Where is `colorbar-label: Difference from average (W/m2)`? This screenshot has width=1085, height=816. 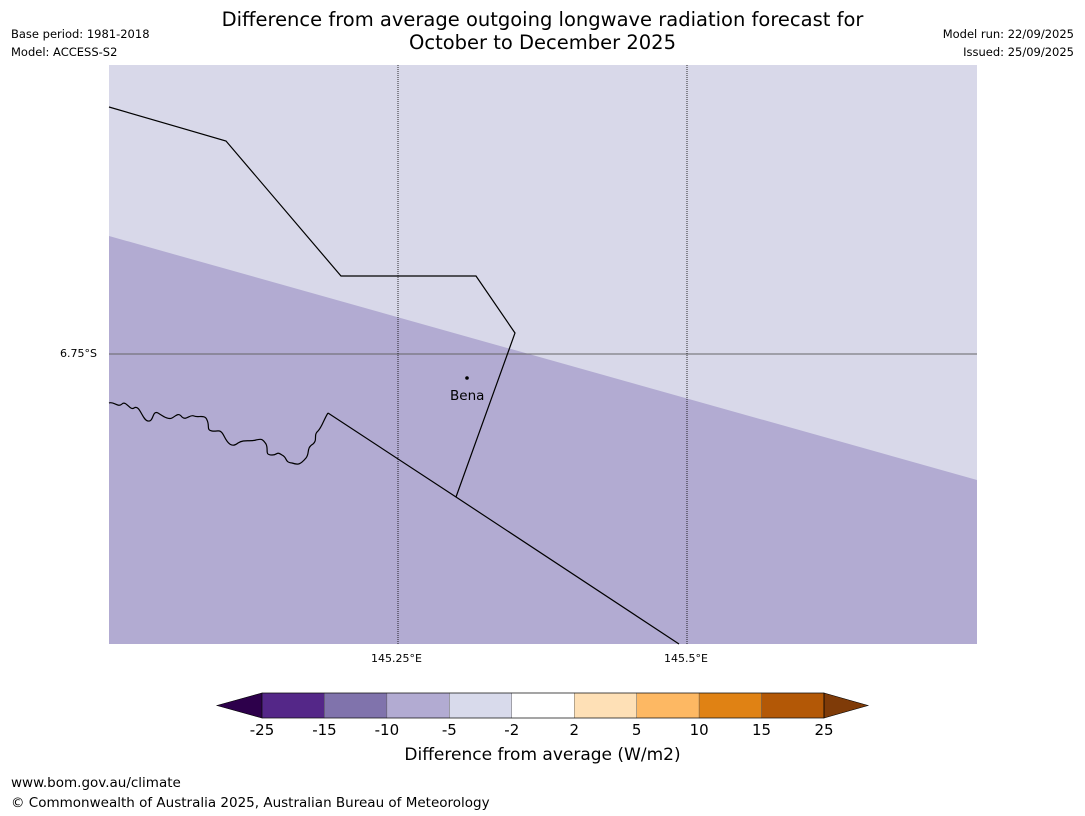
colorbar-label: Difference from average (W/m2) is located at coordinates (542, 755).